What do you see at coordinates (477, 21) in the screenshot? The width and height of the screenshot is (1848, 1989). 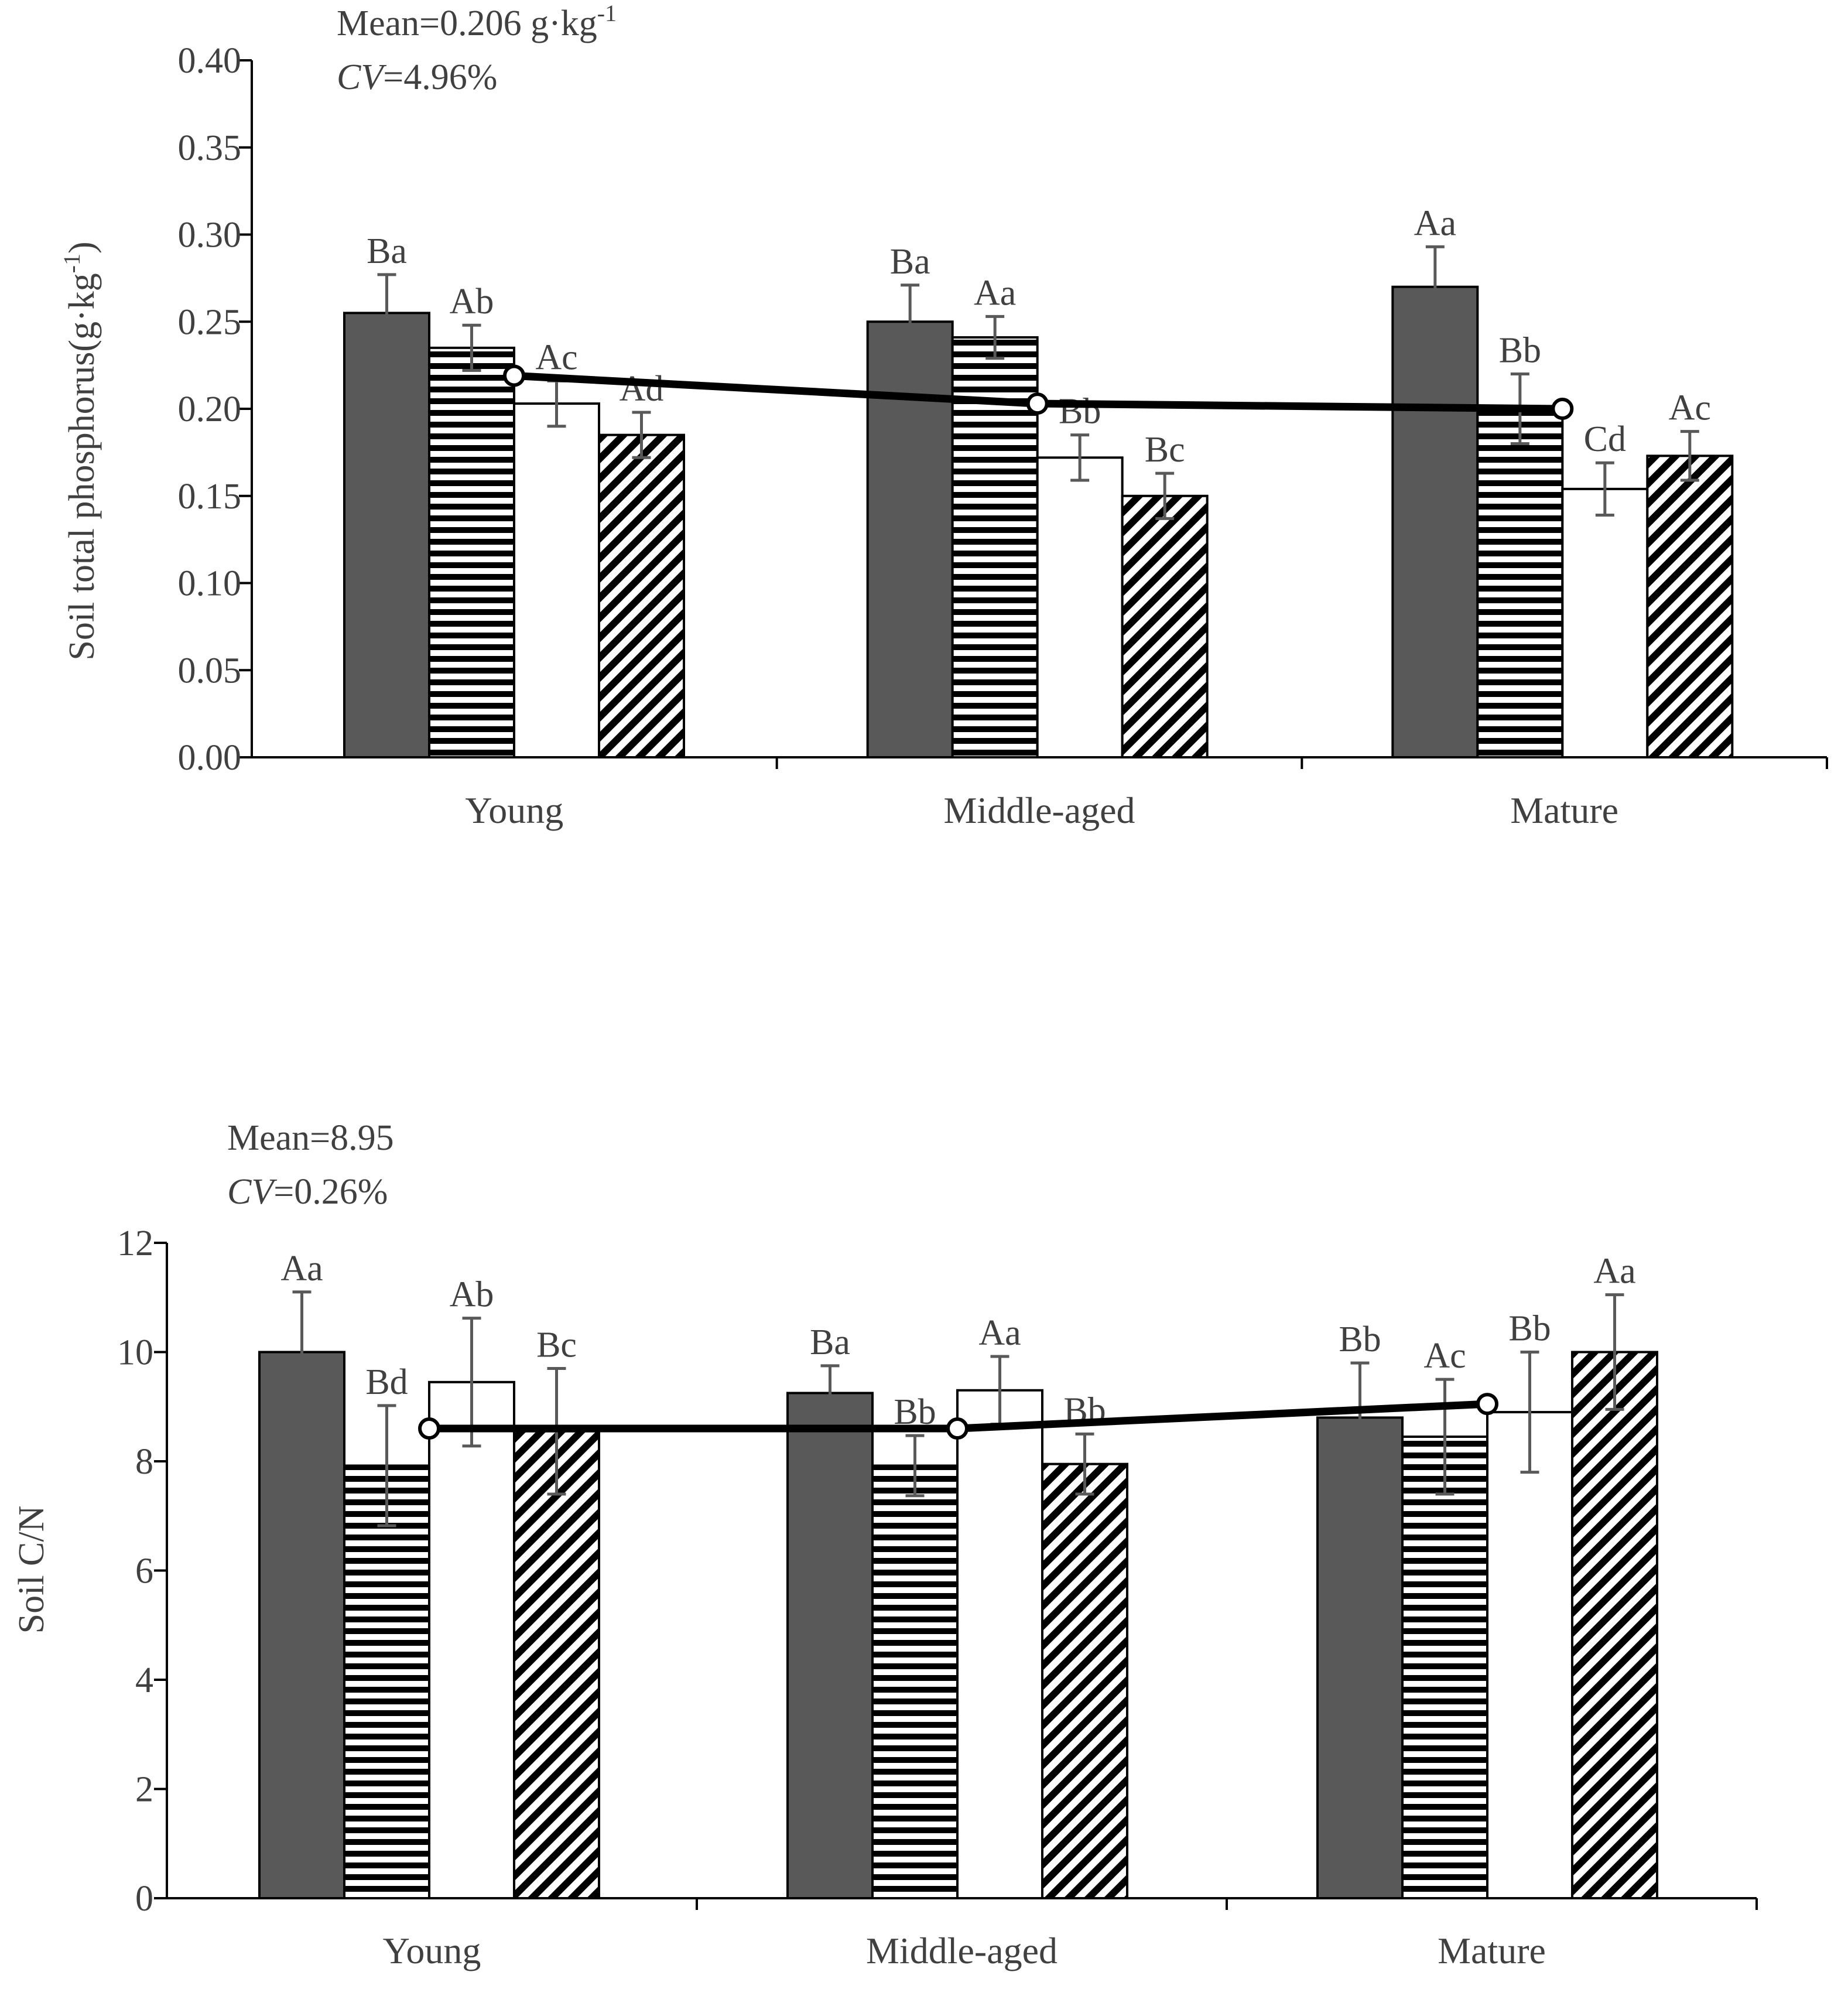 I see `chart1-mean-annotation: Mean=0.206 g·kg-1` at bounding box center [477, 21].